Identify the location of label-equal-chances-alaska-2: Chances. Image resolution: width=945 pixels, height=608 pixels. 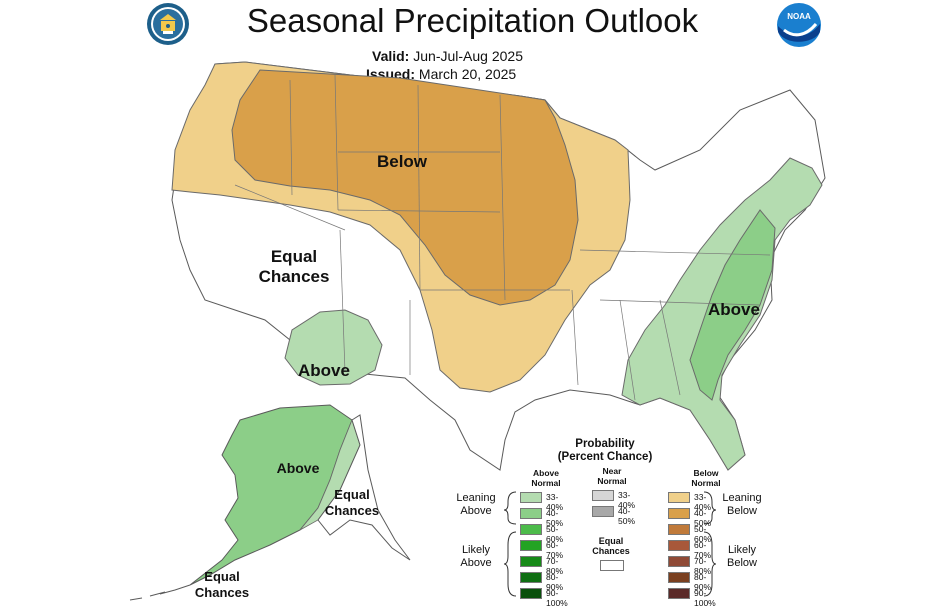
(352, 510).